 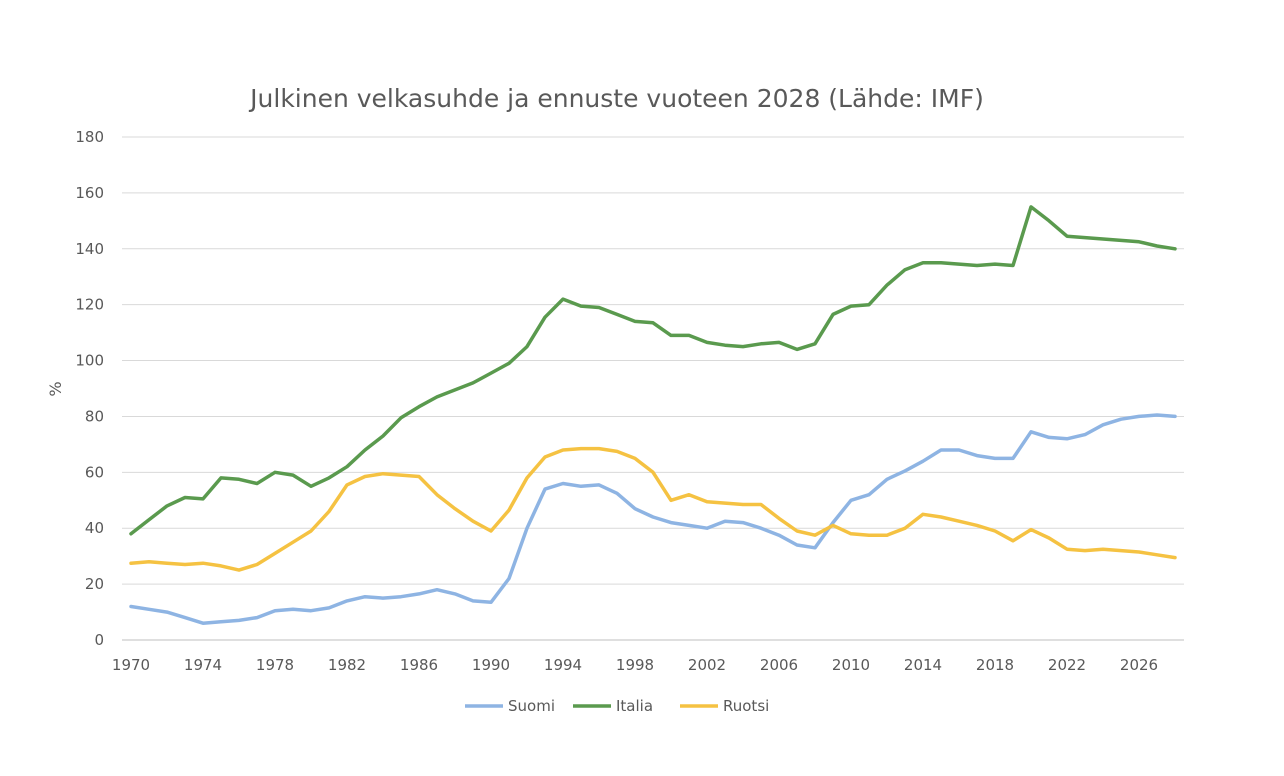 What do you see at coordinates (347, 665) in the screenshot?
I see `x-tick-label: 1982` at bounding box center [347, 665].